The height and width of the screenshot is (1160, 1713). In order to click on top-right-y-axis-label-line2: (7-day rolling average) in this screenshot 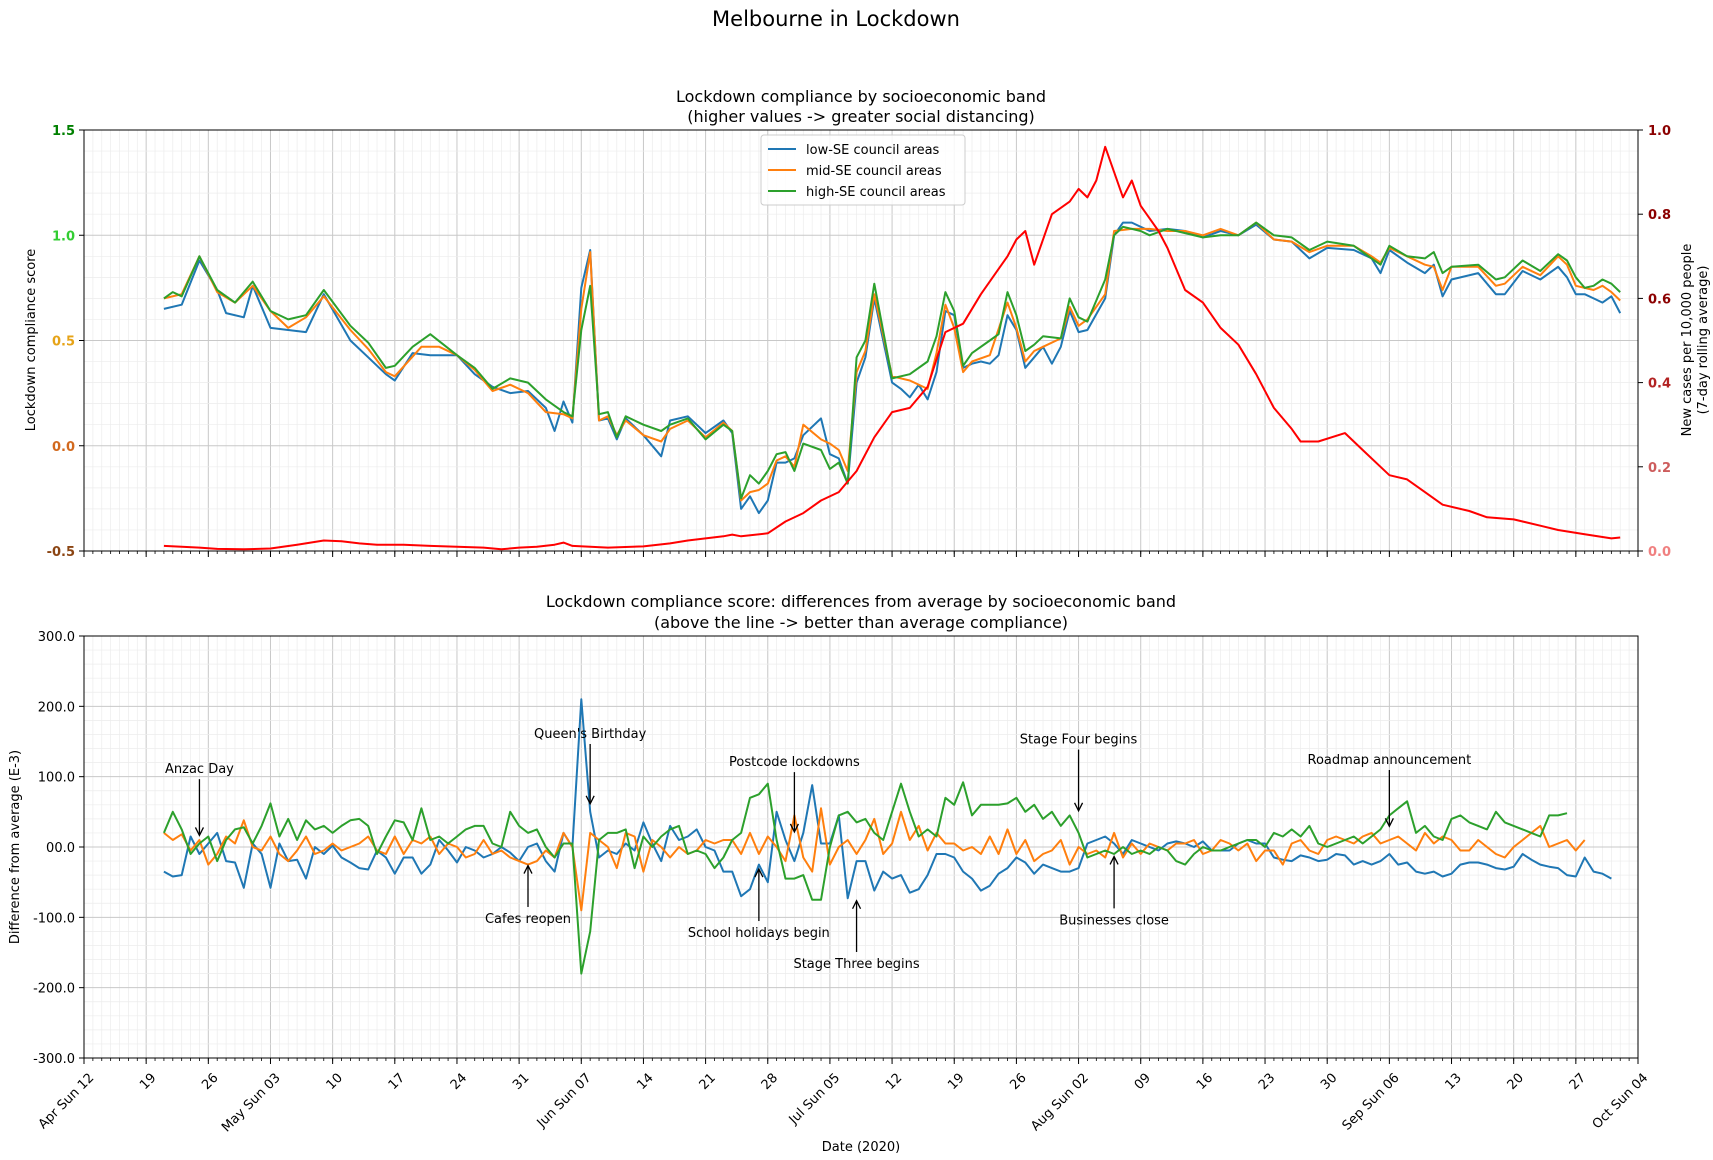, I will do `click(1703, 340)`.